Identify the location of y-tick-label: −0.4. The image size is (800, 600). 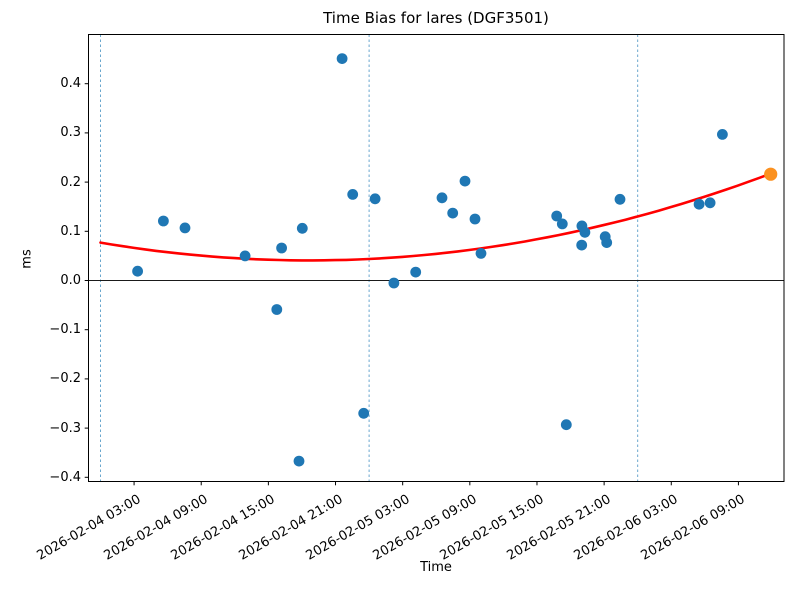
(65, 477).